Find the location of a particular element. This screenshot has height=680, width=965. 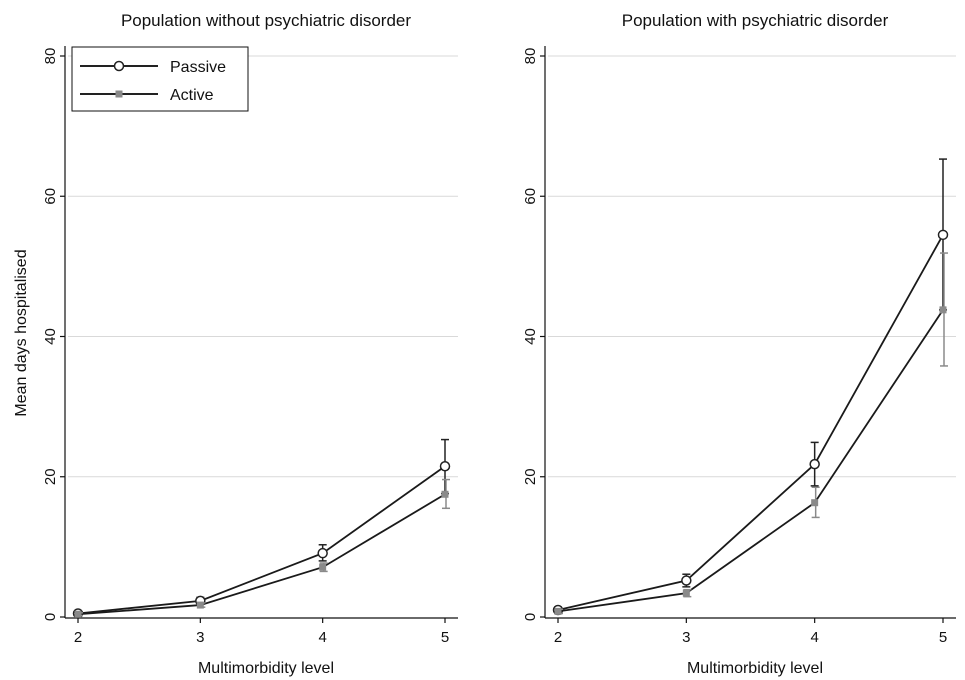

legend-marker-passive is located at coordinates (119, 66).